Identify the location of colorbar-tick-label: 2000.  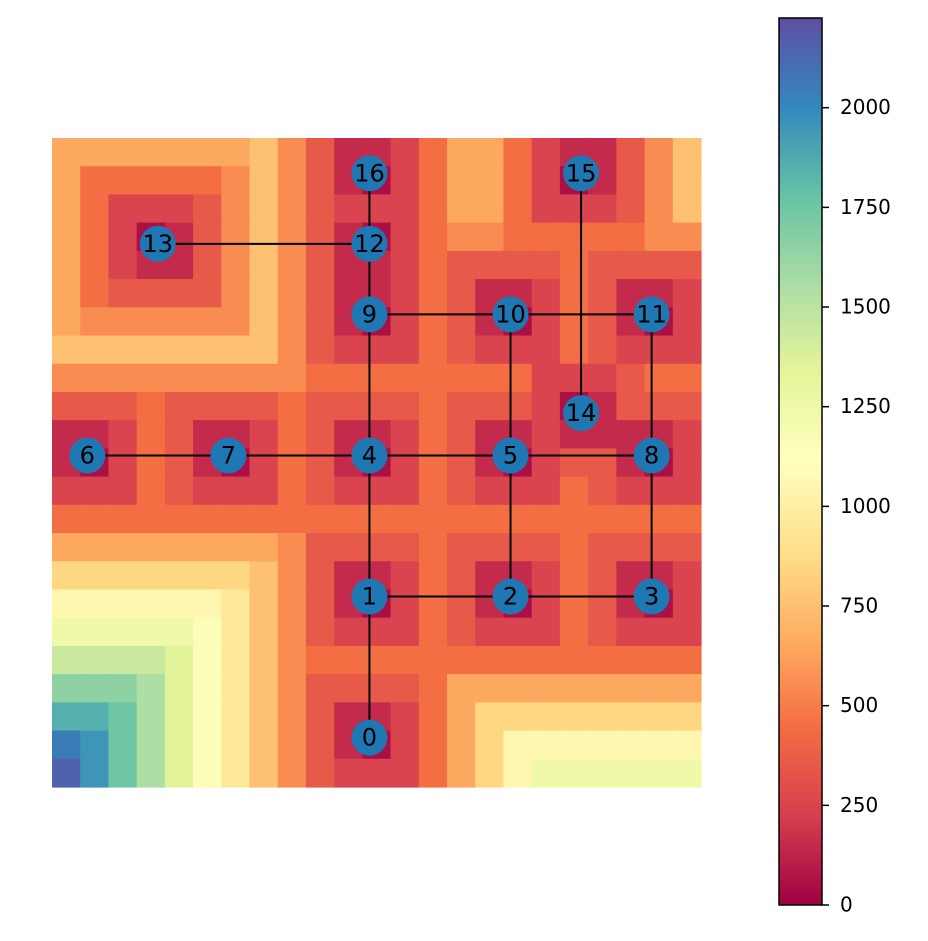
(865, 107).